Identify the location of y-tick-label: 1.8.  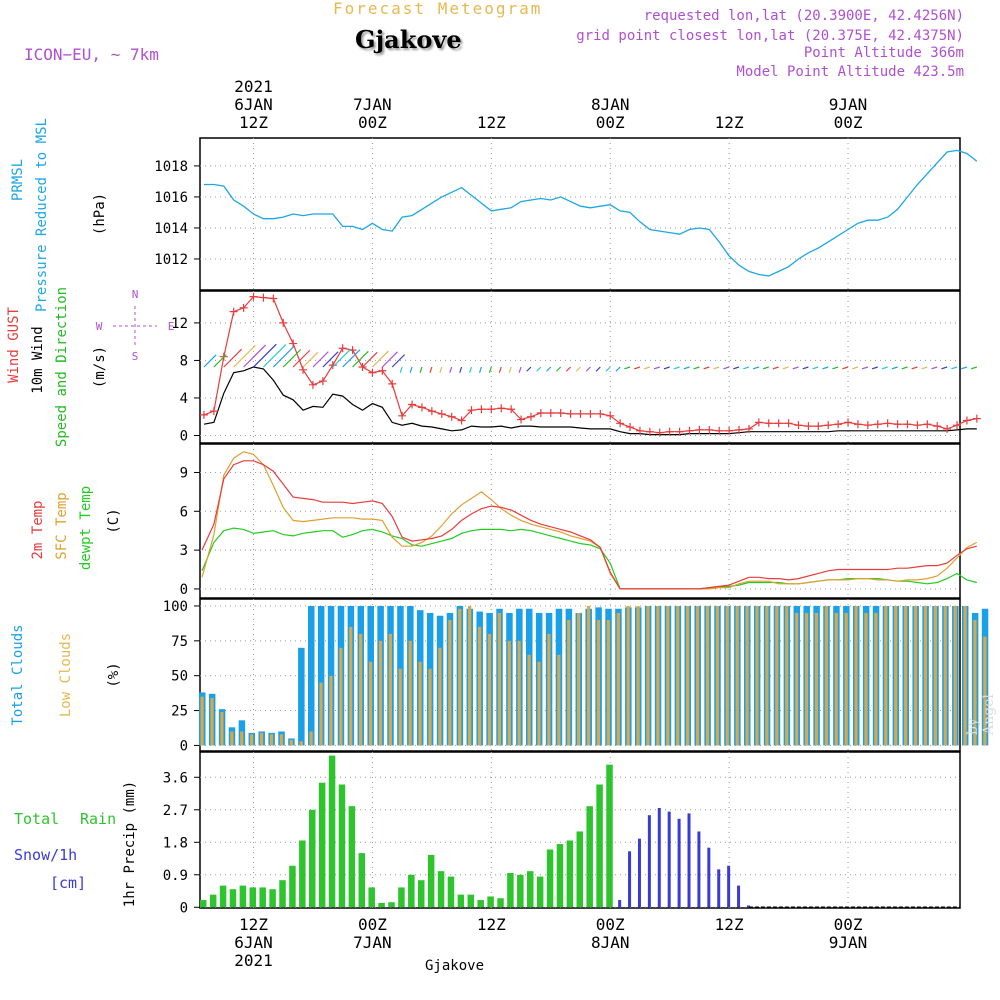
(175, 843).